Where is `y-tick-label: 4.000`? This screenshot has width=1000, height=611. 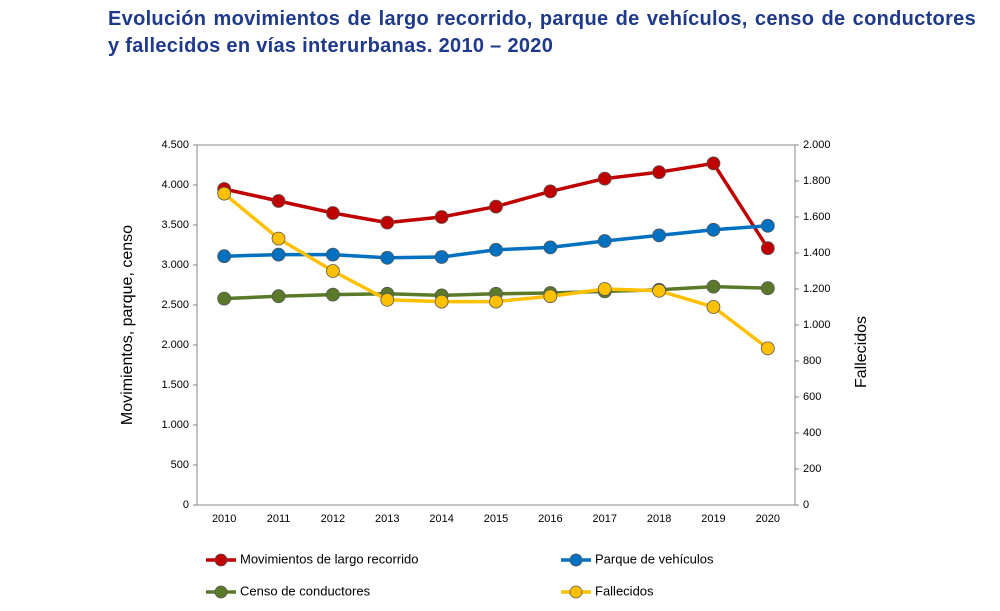
y-tick-label: 4.000 is located at coordinates (175, 185).